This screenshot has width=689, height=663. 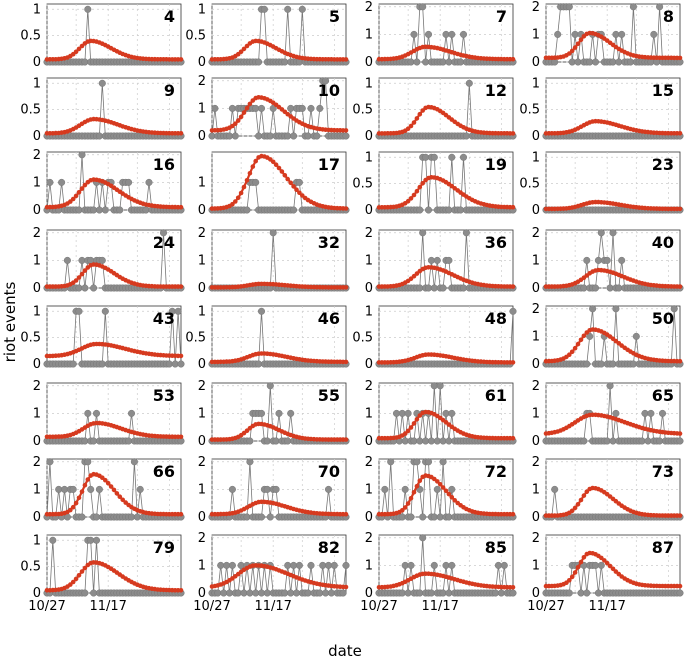 What do you see at coordinates (164, 471) in the screenshot?
I see `panel-id-label: 66` at bounding box center [164, 471].